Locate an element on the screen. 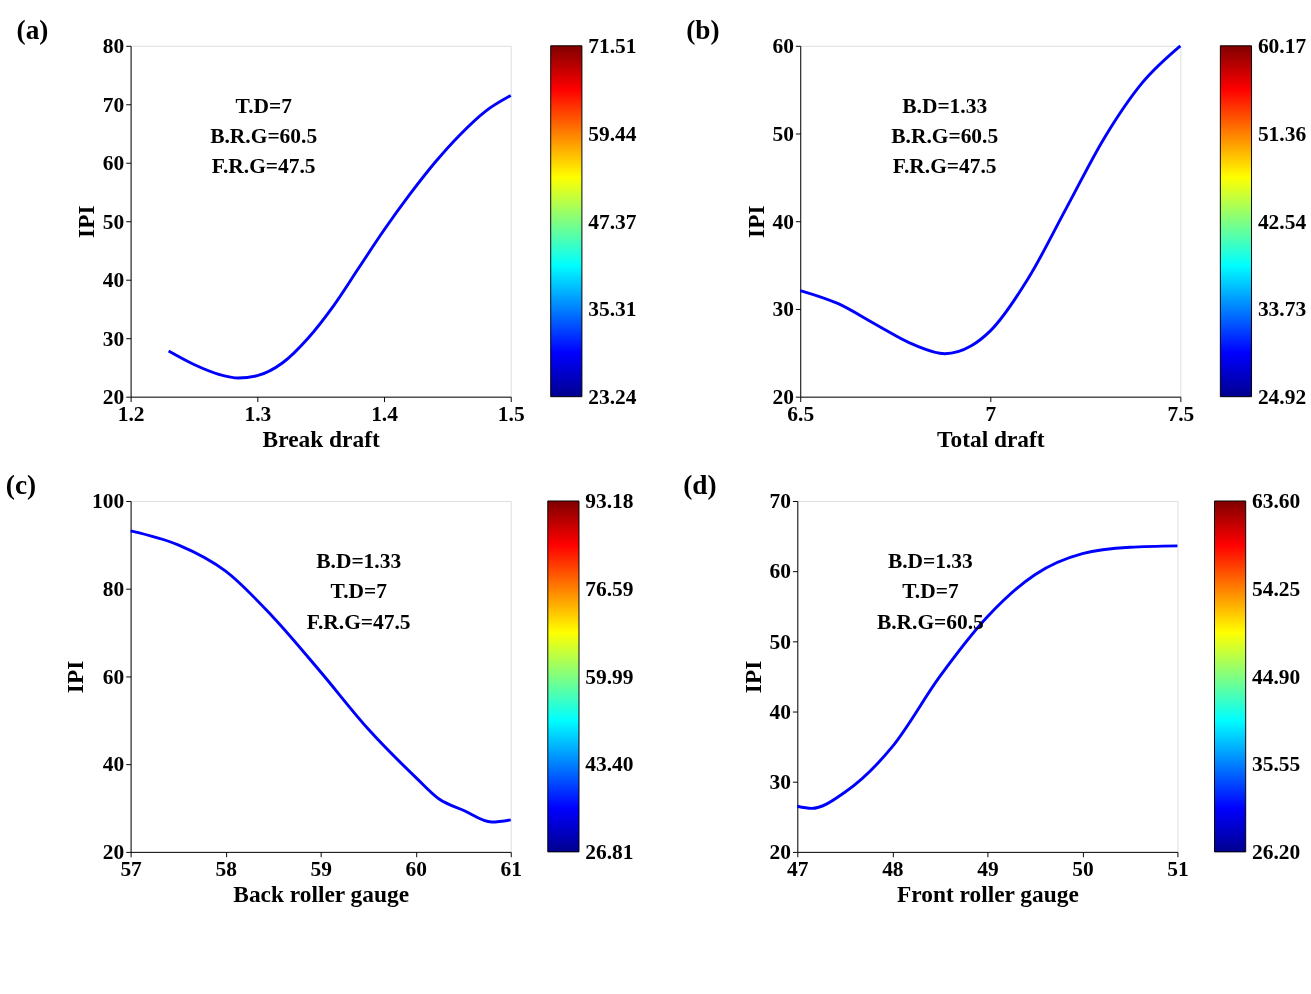 This screenshot has width=1311, height=994. color-bar-label: 93.18 is located at coordinates (609, 501).